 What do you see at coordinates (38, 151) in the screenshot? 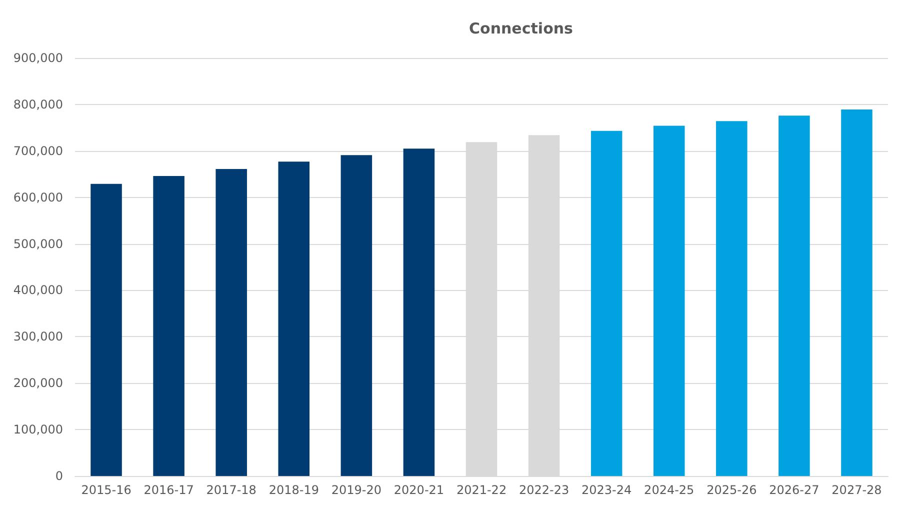
I see `y-tick-label: 700,000` at bounding box center [38, 151].